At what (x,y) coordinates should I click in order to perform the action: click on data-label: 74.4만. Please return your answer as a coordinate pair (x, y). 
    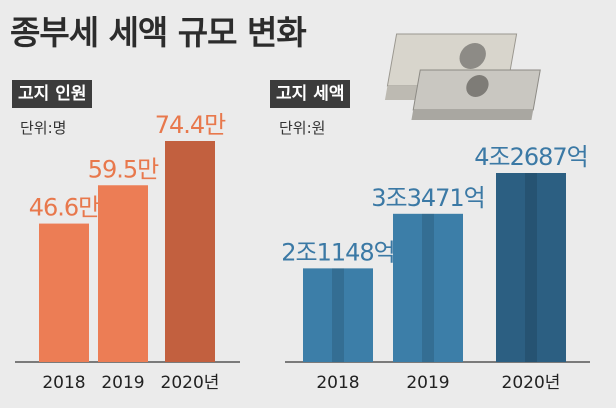
    Looking at the image, I should click on (190, 125).